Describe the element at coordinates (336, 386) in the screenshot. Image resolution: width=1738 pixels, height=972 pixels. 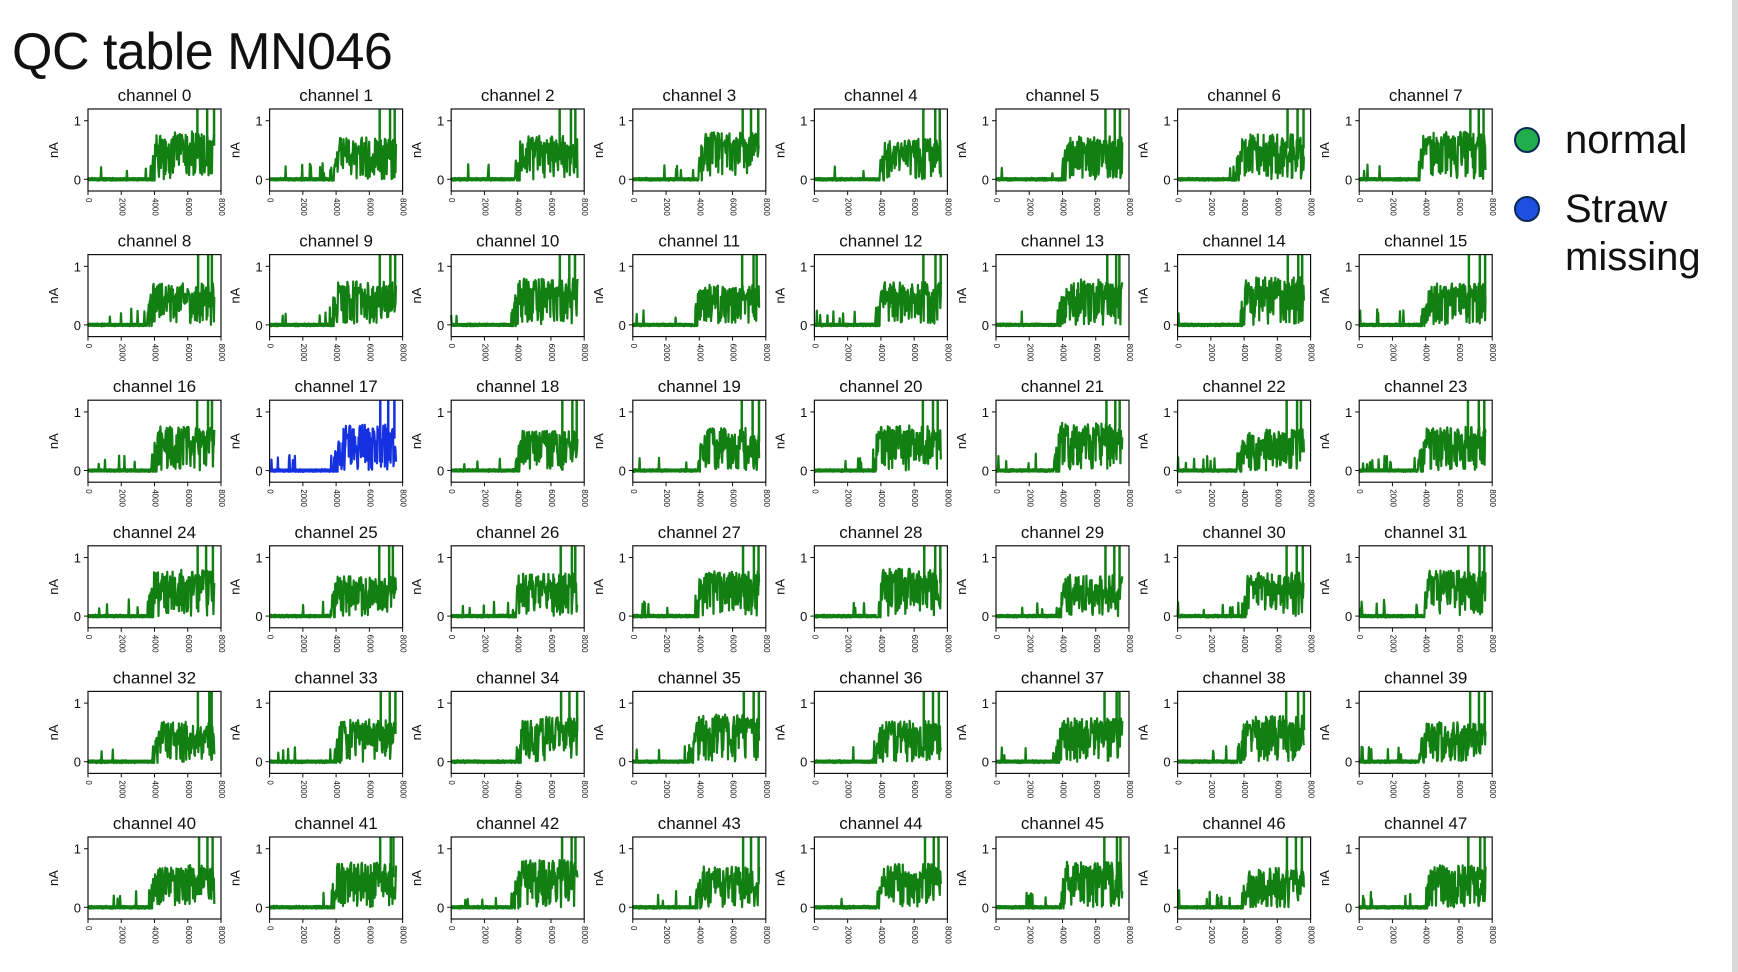
I see `panel-title: channel 17` at that location.